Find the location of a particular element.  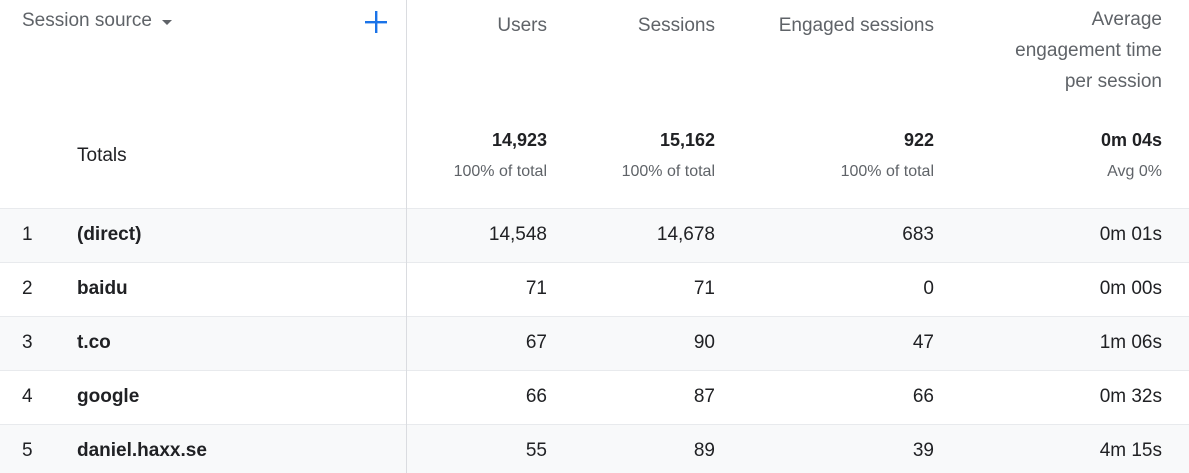

totals-avg: 0m 04s Avg 0% is located at coordinates (1131, 90).